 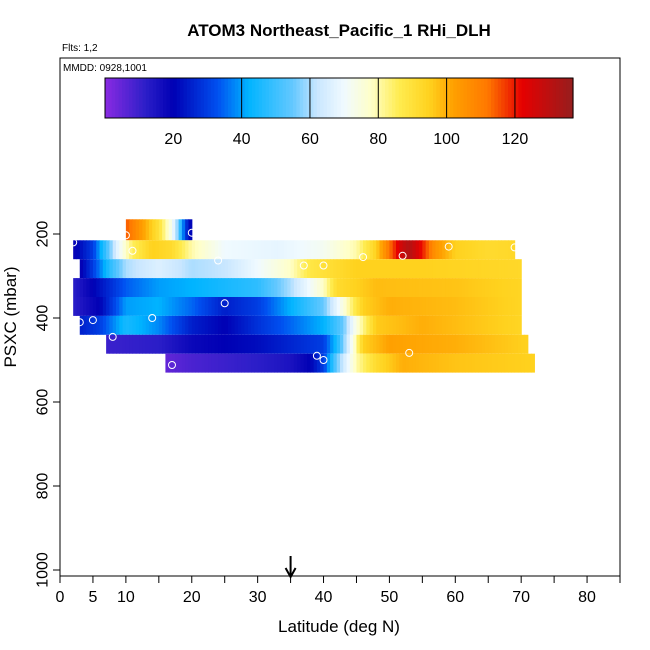 What do you see at coordinates (105, 68) in the screenshot?
I see `date-note: MMDD: 0928,1001` at bounding box center [105, 68].